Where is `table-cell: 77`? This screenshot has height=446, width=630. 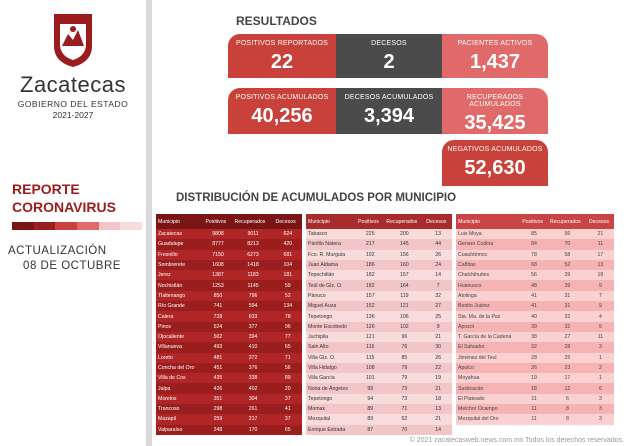 table-cell: 77 is located at coordinates (287, 337).